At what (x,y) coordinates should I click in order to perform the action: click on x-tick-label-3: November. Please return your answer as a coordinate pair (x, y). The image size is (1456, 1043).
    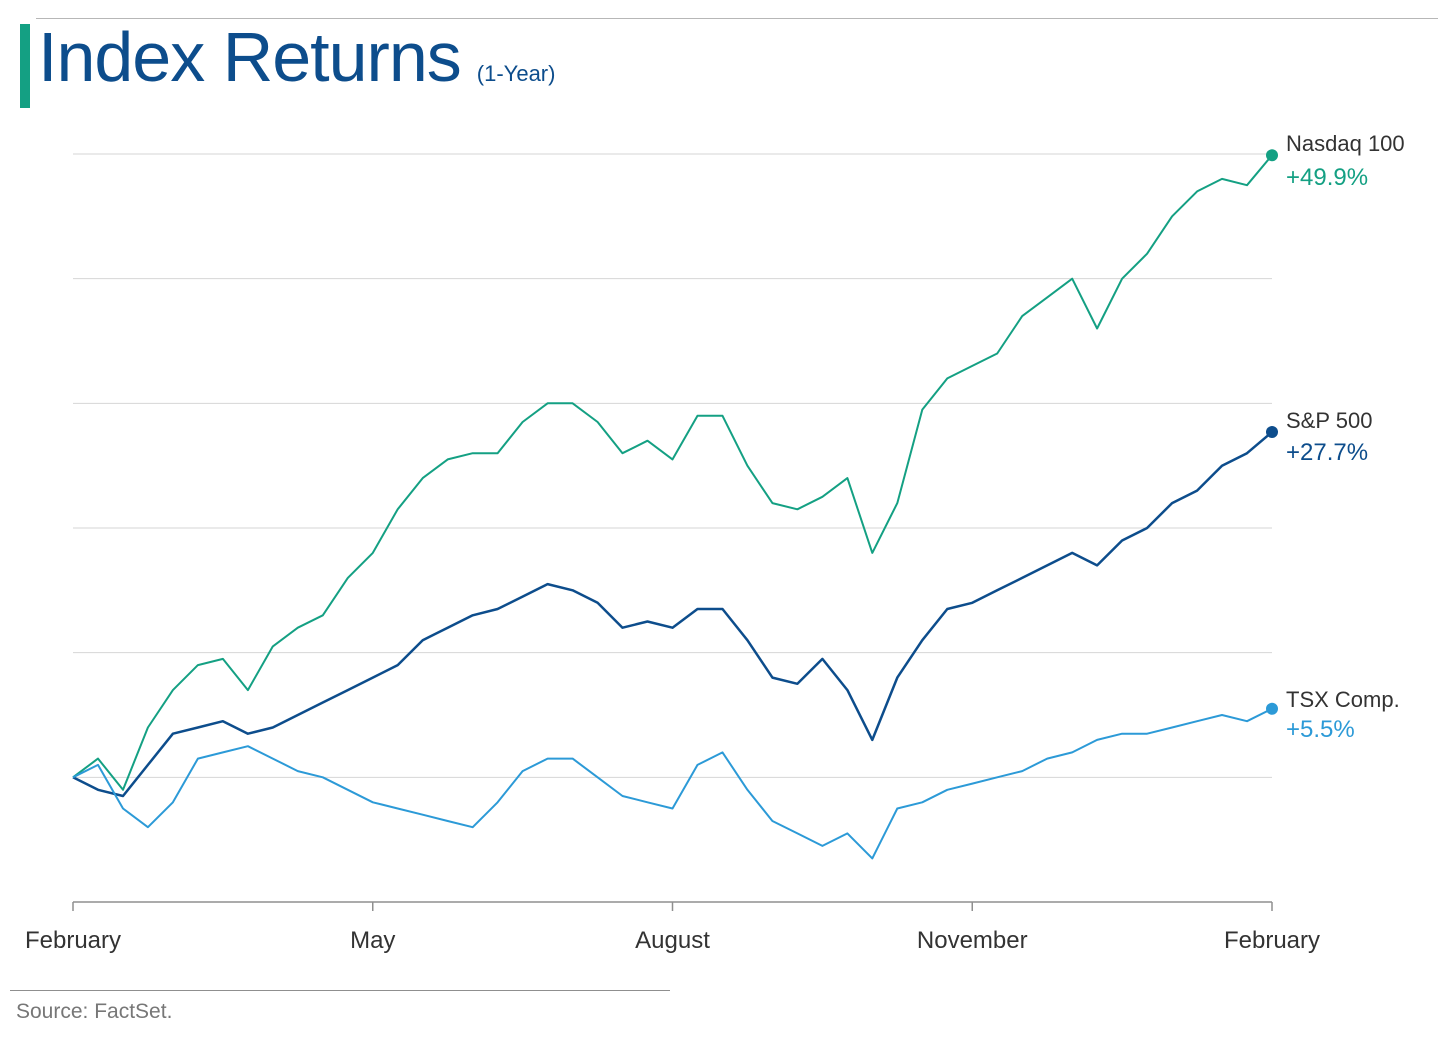
    Looking at the image, I should click on (972, 940).